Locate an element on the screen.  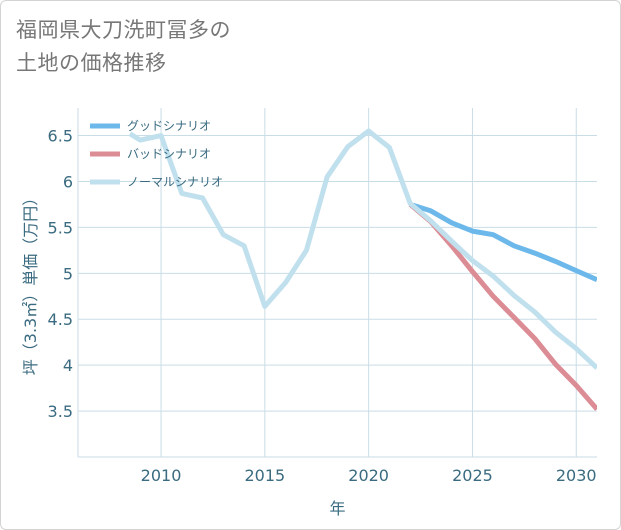
x-tick-label: 2030 is located at coordinates (576, 475).